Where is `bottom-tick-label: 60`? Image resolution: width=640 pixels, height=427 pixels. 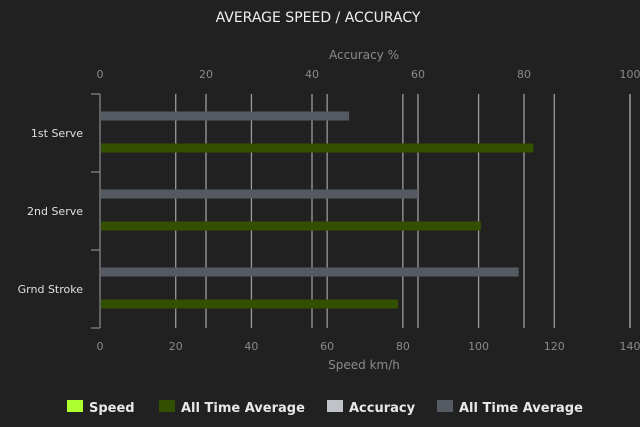 bottom-tick-label: 60 is located at coordinates (327, 346).